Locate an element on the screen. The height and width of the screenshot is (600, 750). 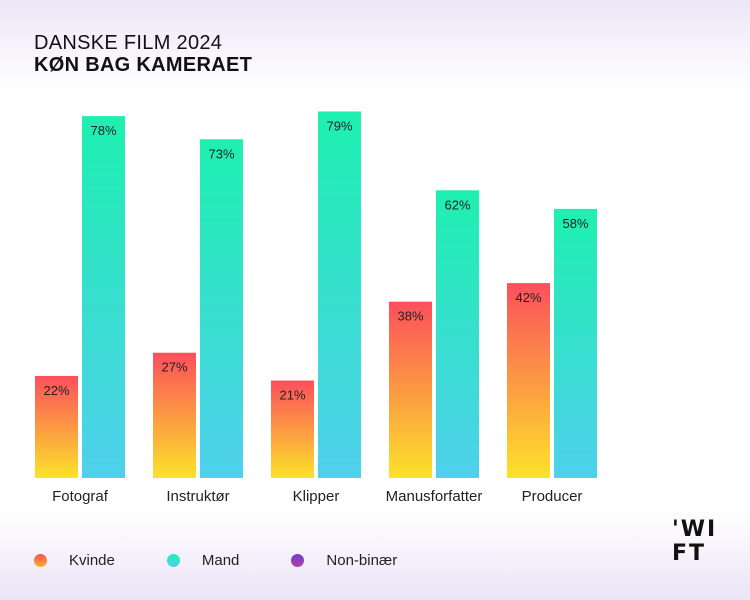
data-label-kvinde-2: 21% is located at coordinates (292, 395).